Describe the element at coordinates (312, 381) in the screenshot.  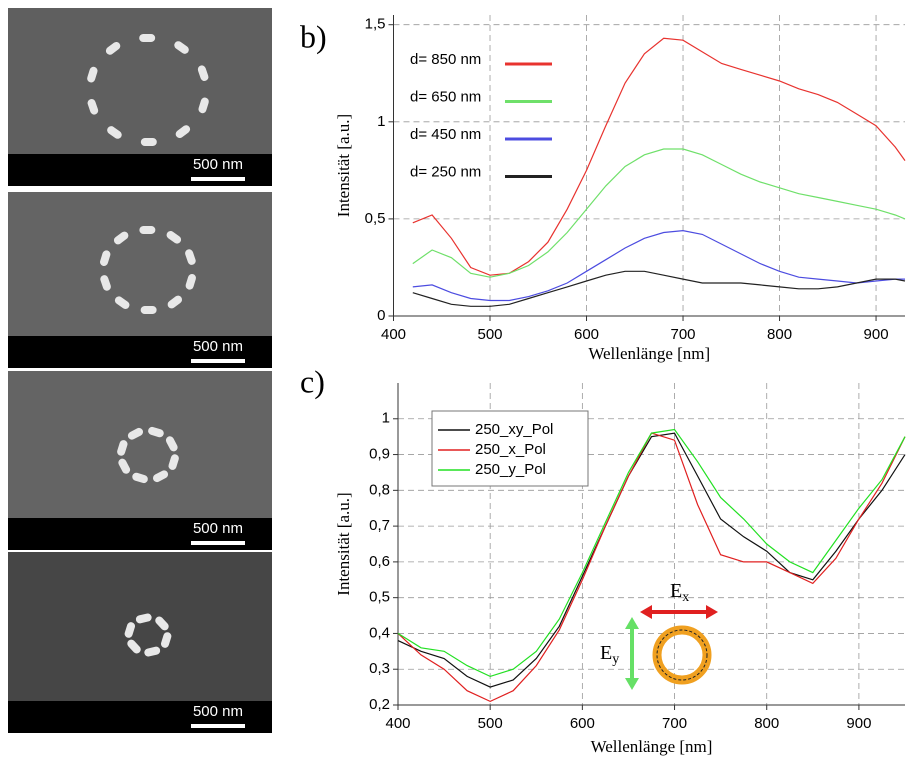
I see `panel-label: c)` at that location.